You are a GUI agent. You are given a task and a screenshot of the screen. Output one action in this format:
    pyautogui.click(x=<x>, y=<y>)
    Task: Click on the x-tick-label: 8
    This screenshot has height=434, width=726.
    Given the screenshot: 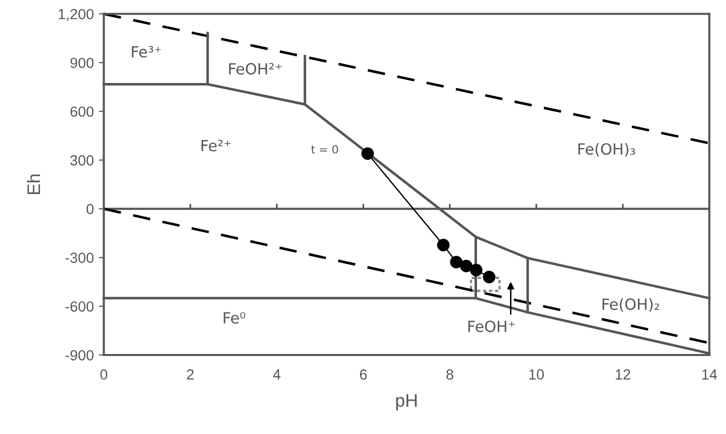 What is the action you would take?
    pyautogui.click(x=450, y=374)
    